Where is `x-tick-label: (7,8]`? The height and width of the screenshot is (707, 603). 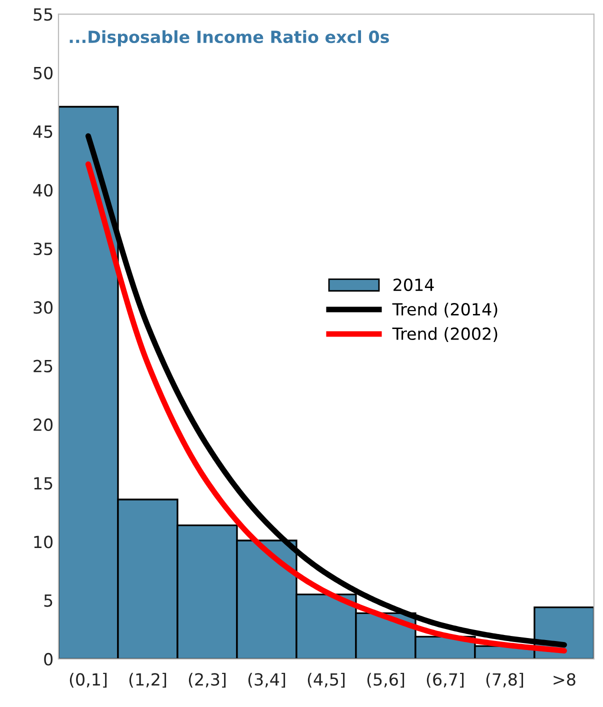
x-tick-label: (7,8] is located at coordinates (505, 680).